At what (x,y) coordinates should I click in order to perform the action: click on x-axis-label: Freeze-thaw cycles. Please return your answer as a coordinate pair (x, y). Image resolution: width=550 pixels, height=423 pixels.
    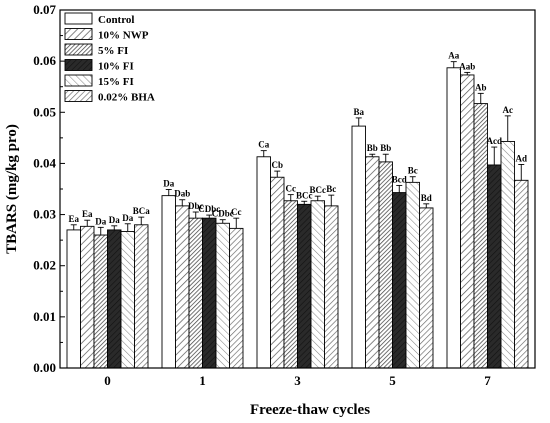
    Looking at the image, I should click on (310, 410).